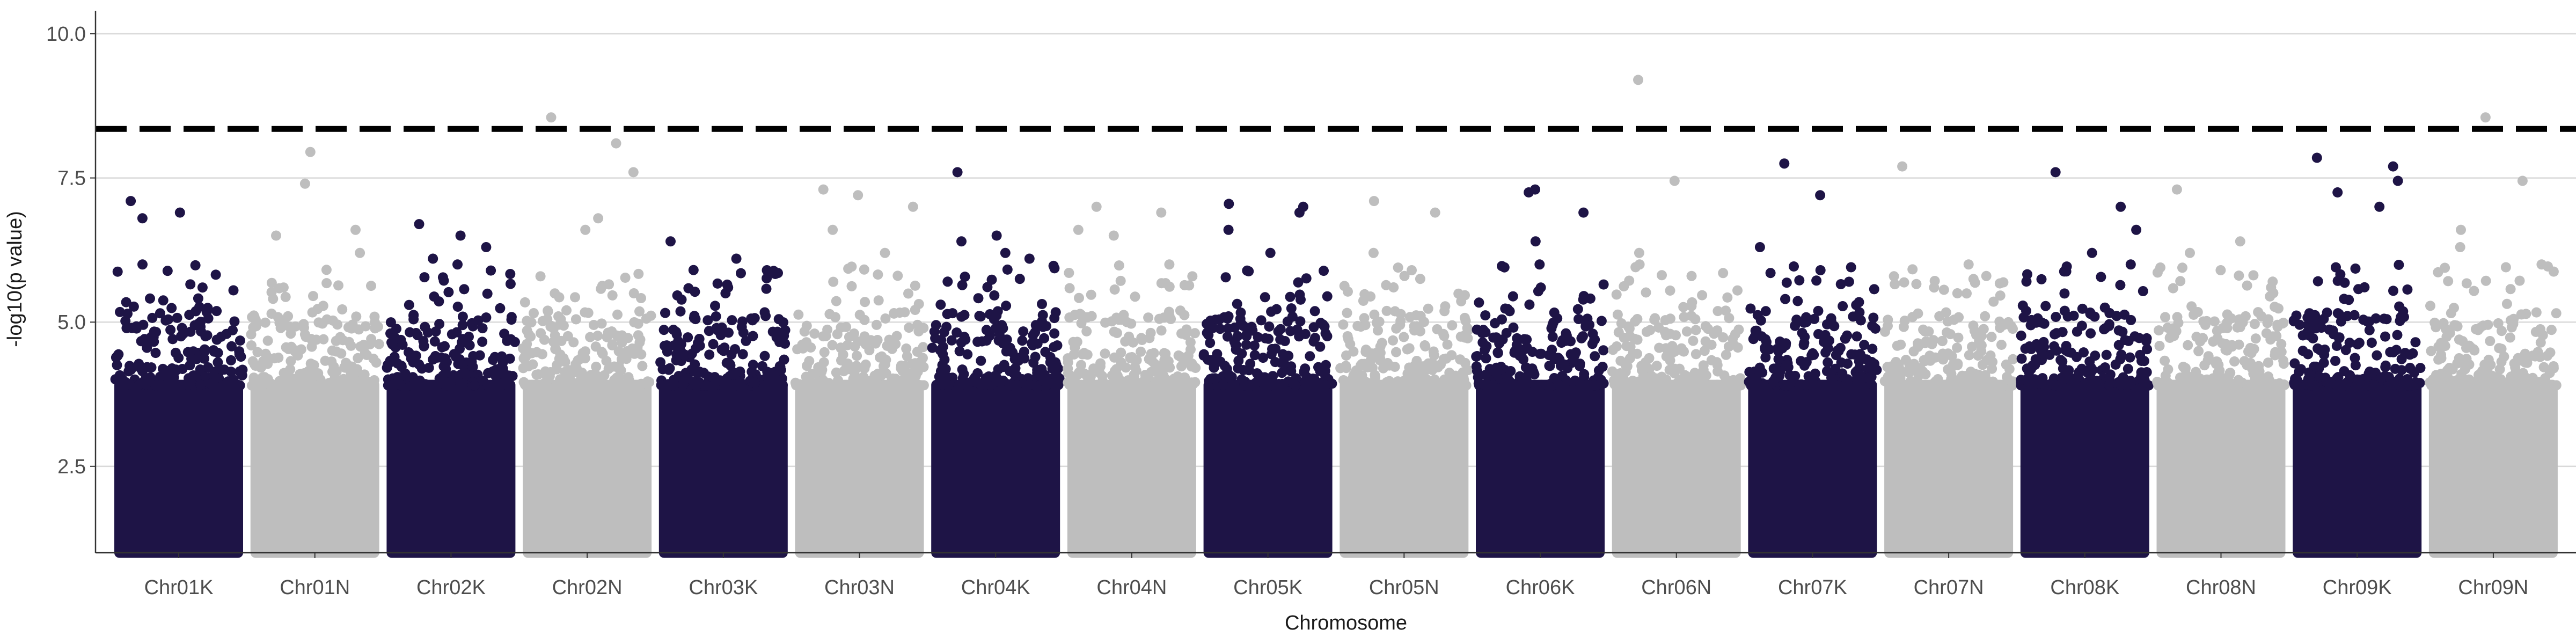  Describe the element at coordinates (995, 468) in the screenshot. I see `chromosome-band-chr04k` at that location.